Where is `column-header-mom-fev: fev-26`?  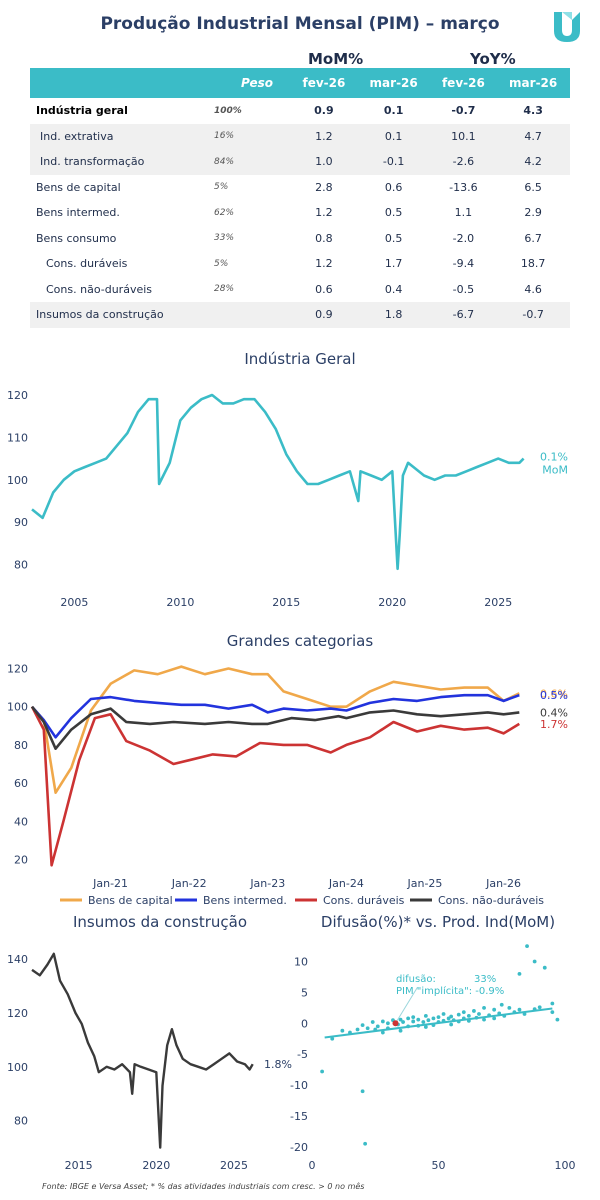
column-header-mom-fev: fev-26 is located at coordinates (324, 83).